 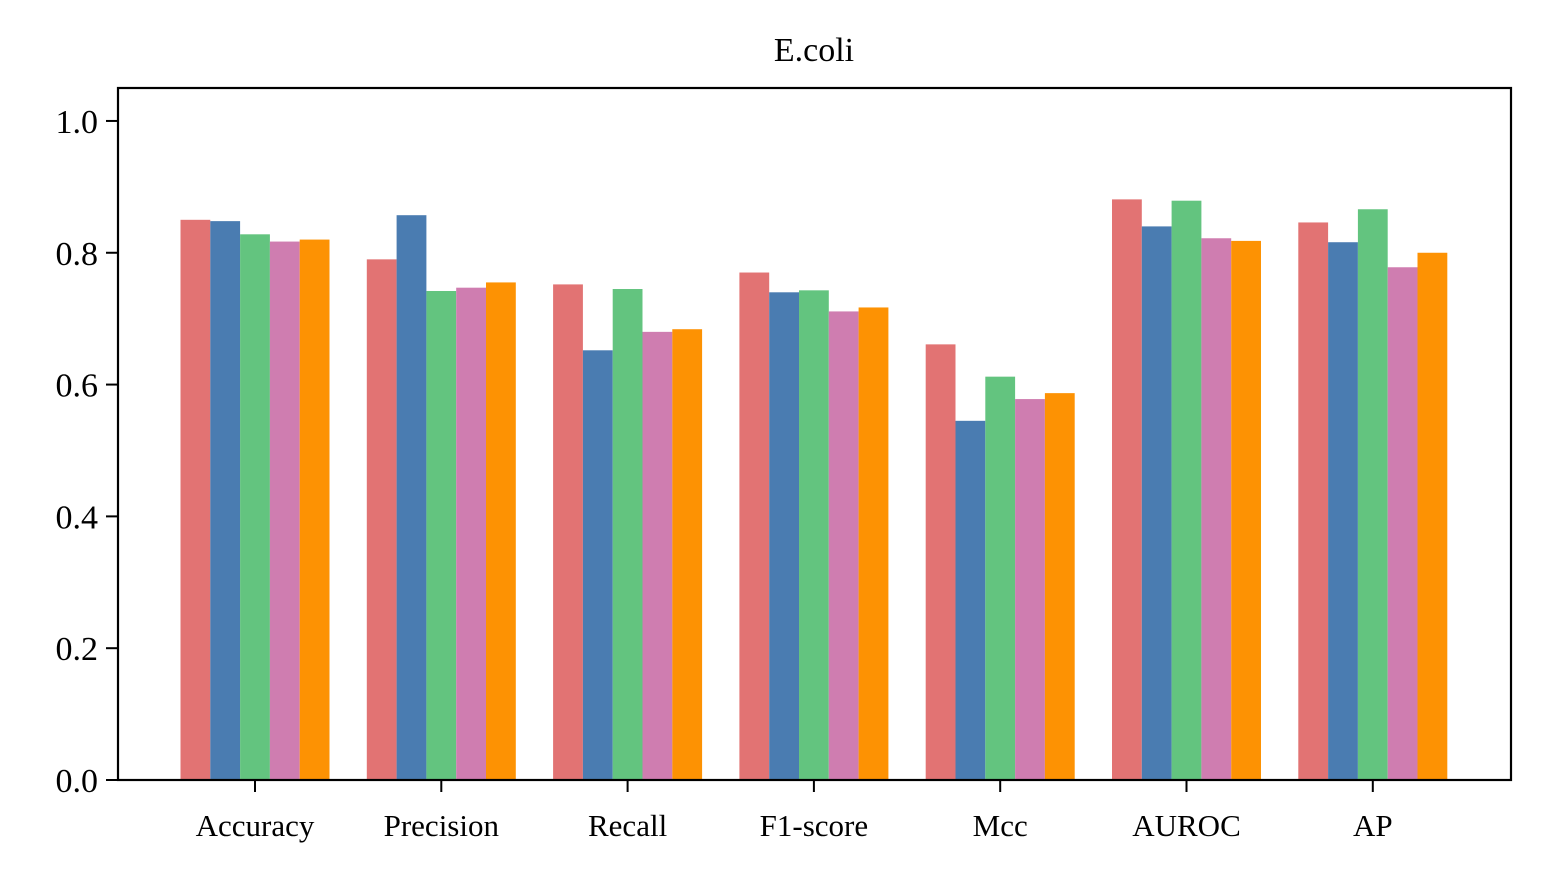 What do you see at coordinates (1373, 825) in the screenshot?
I see `x-tick-label: AP` at bounding box center [1373, 825].